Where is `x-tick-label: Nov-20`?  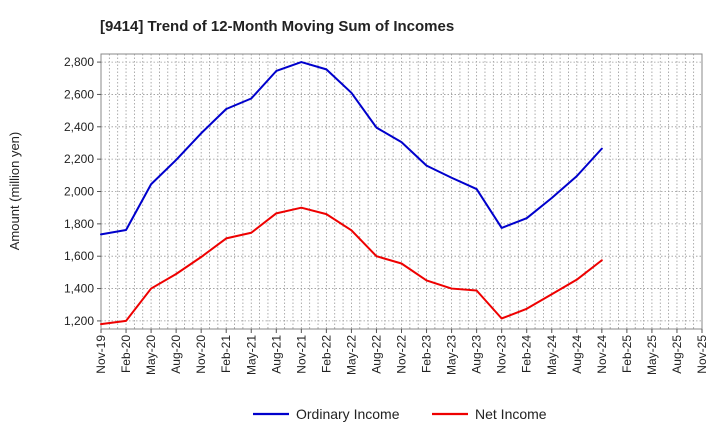
x-tick-label: Nov-20 is located at coordinates (201, 354).